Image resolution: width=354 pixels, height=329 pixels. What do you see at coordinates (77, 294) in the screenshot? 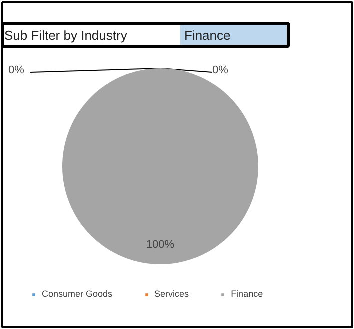
I see `legend-label: Consumer Goods` at bounding box center [77, 294].